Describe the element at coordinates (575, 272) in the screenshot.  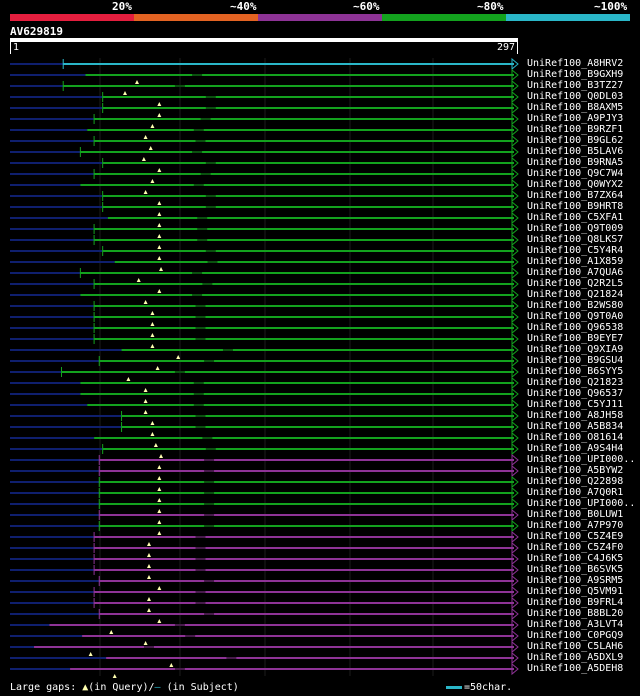
I see `hit-label: UniRef100_A7QUA6` at that location.